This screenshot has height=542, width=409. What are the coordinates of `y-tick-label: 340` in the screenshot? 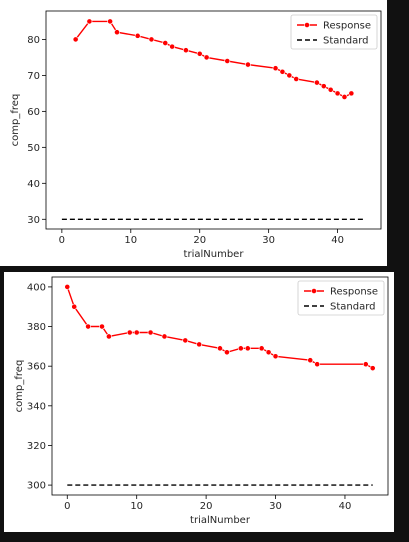 It's located at (36, 406).